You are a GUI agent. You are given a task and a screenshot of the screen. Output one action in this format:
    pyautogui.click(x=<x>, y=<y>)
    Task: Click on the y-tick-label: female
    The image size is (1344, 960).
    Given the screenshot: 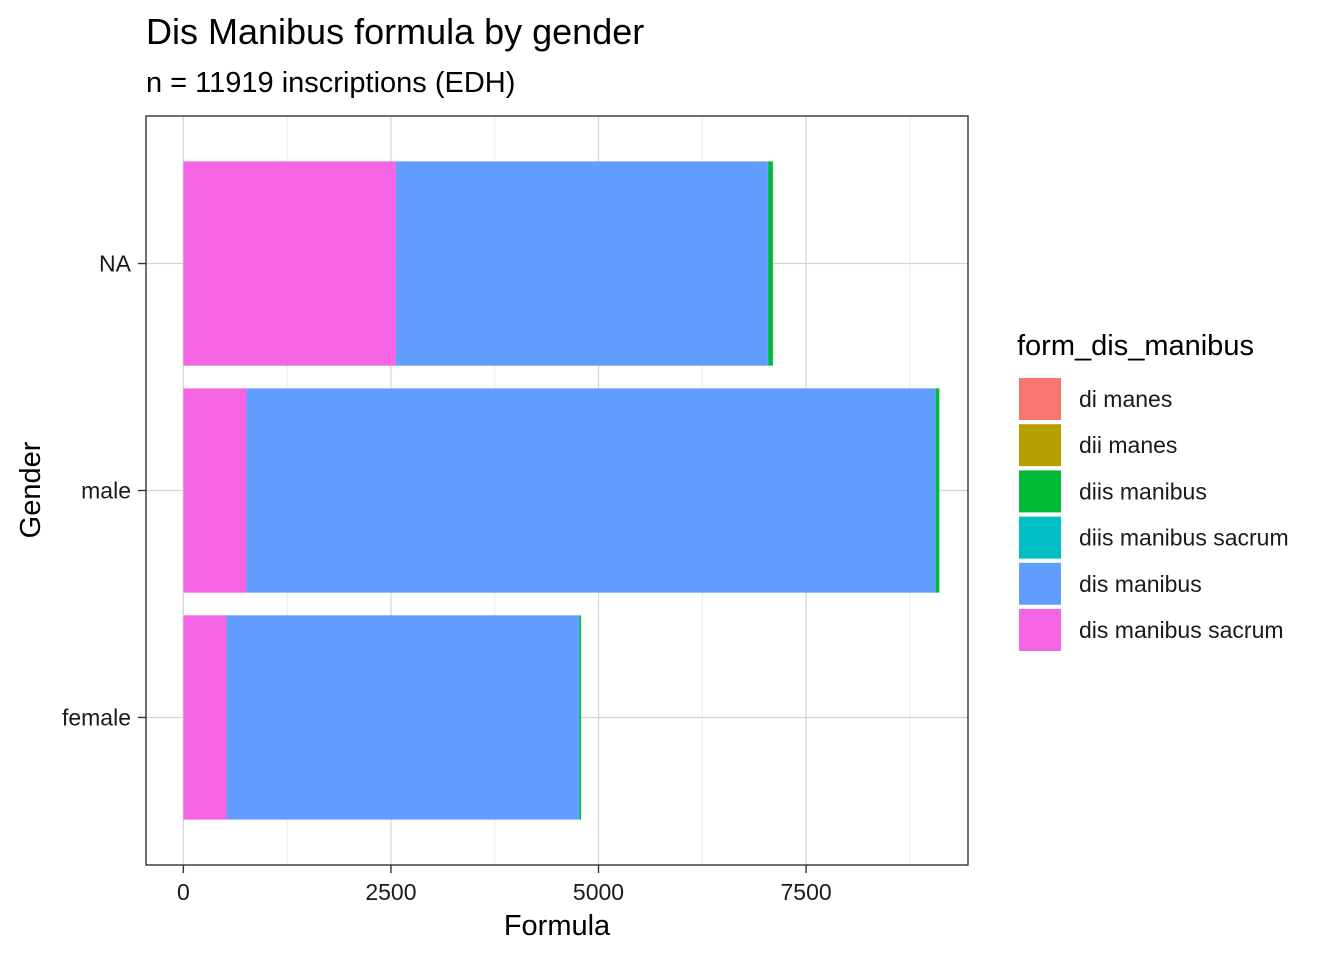 What is the action you would take?
    pyautogui.click(x=96, y=717)
    